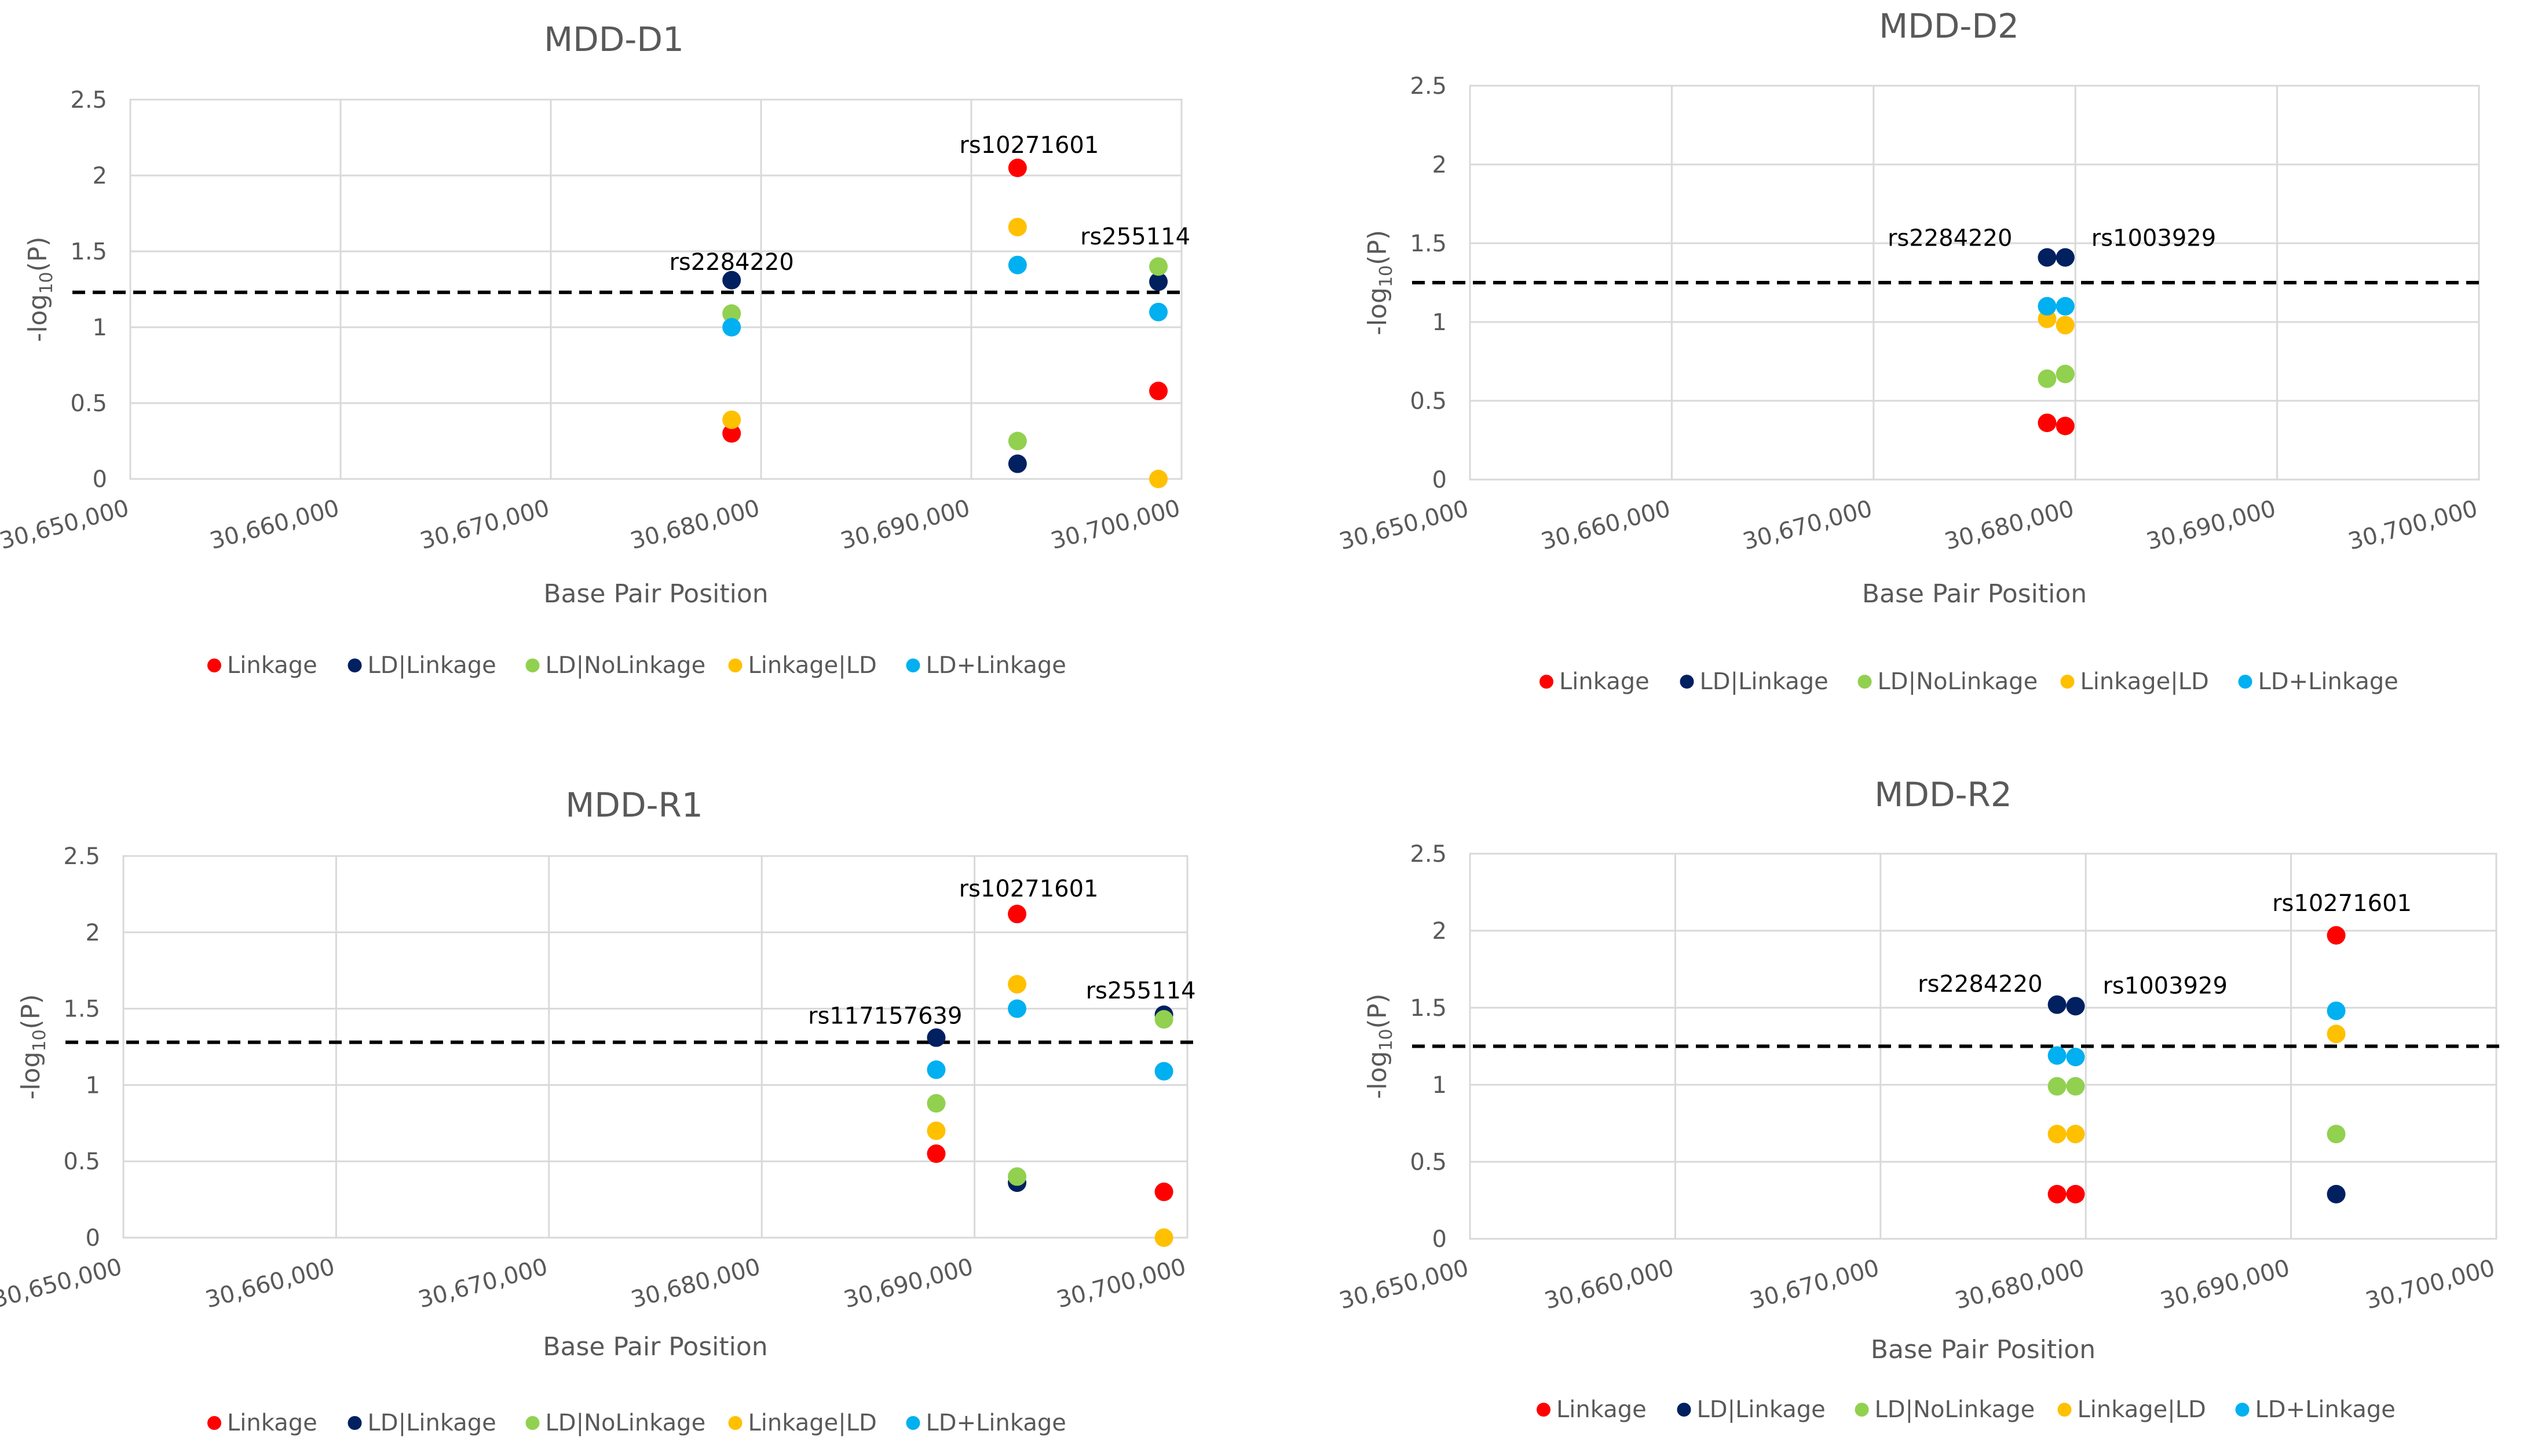 Image resolution: width=2527 pixels, height=1456 pixels. Describe the element at coordinates (1439, 1085) in the screenshot. I see `y-tick-label: 1` at that location.